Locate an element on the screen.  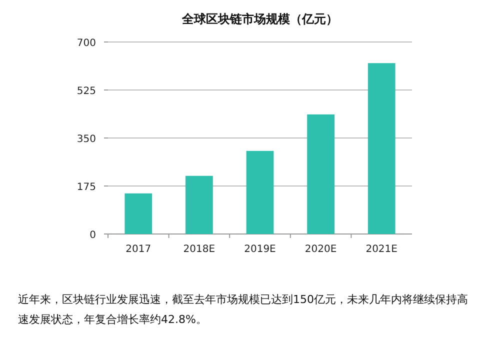
text: 近年来，区块链行业发展迅速，截至去年市场规模已达到150亿元，未来几年内将继续保持高速发展状态，年复合增长率约42.8%。 is located at coordinates (243, 310).